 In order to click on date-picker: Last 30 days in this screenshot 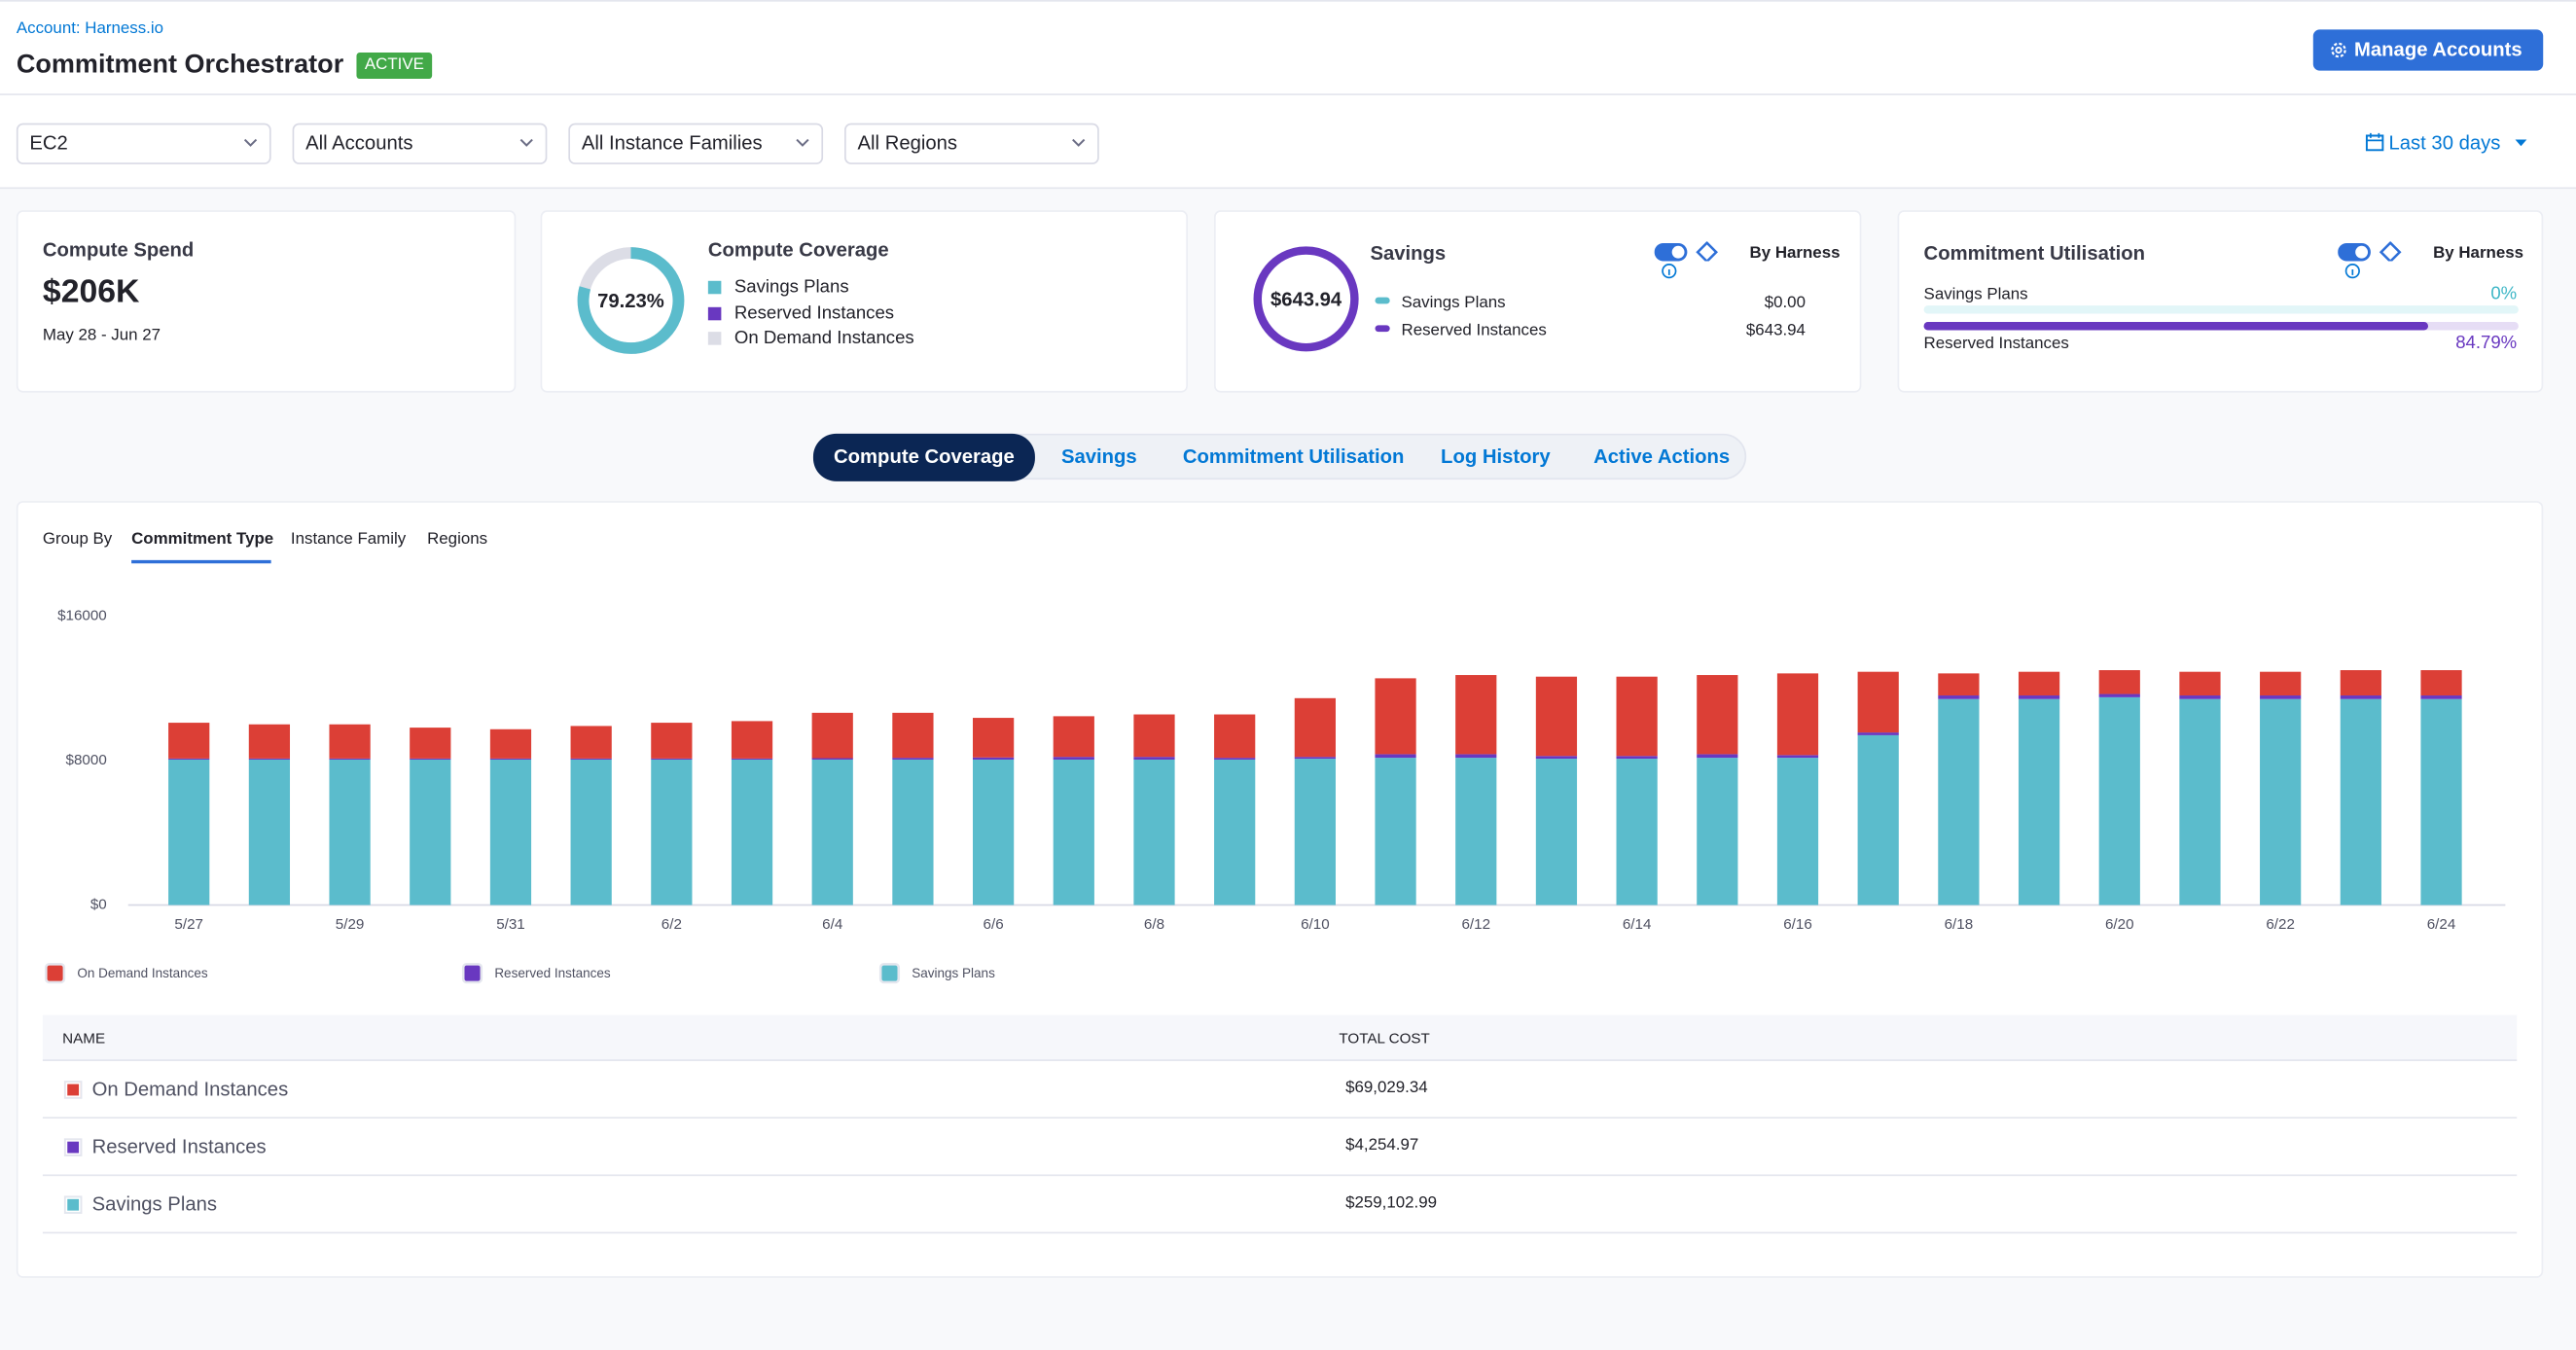, I will do `click(2447, 143)`.